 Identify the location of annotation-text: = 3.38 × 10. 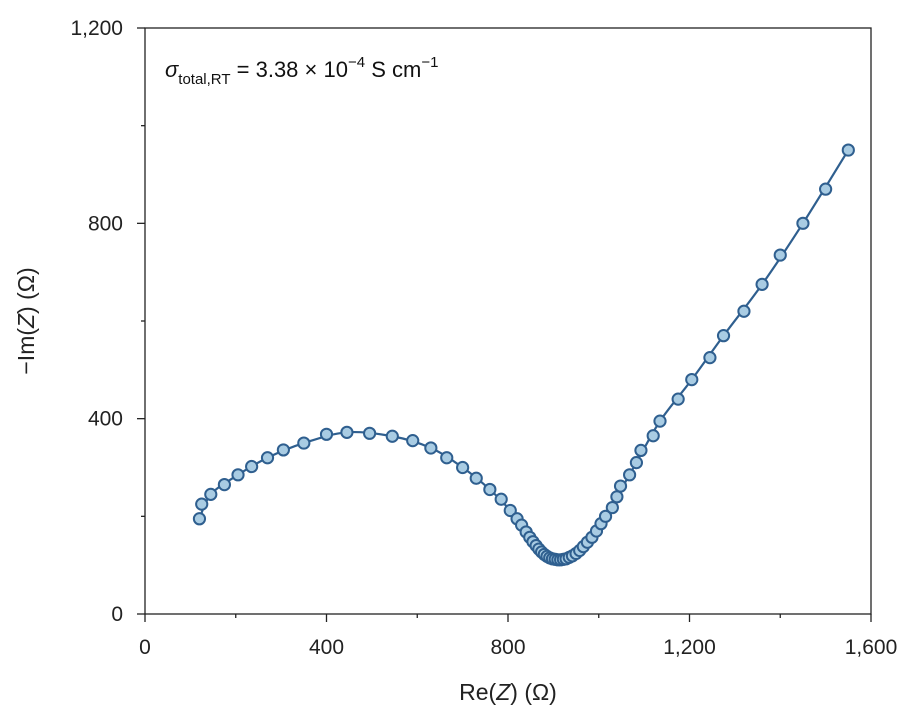
(289, 69).